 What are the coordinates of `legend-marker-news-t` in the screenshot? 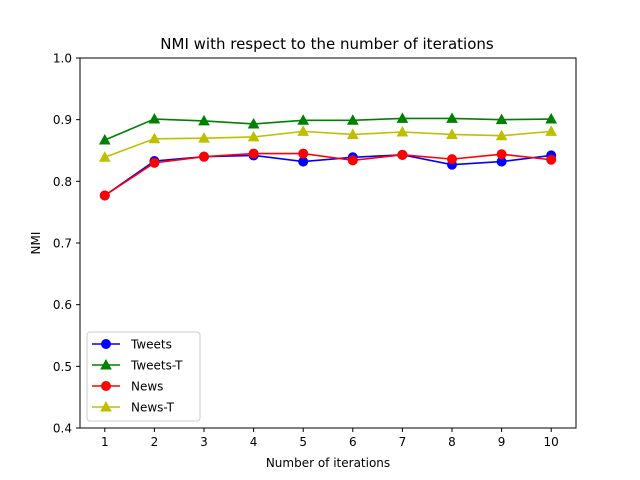 It's located at (106, 406).